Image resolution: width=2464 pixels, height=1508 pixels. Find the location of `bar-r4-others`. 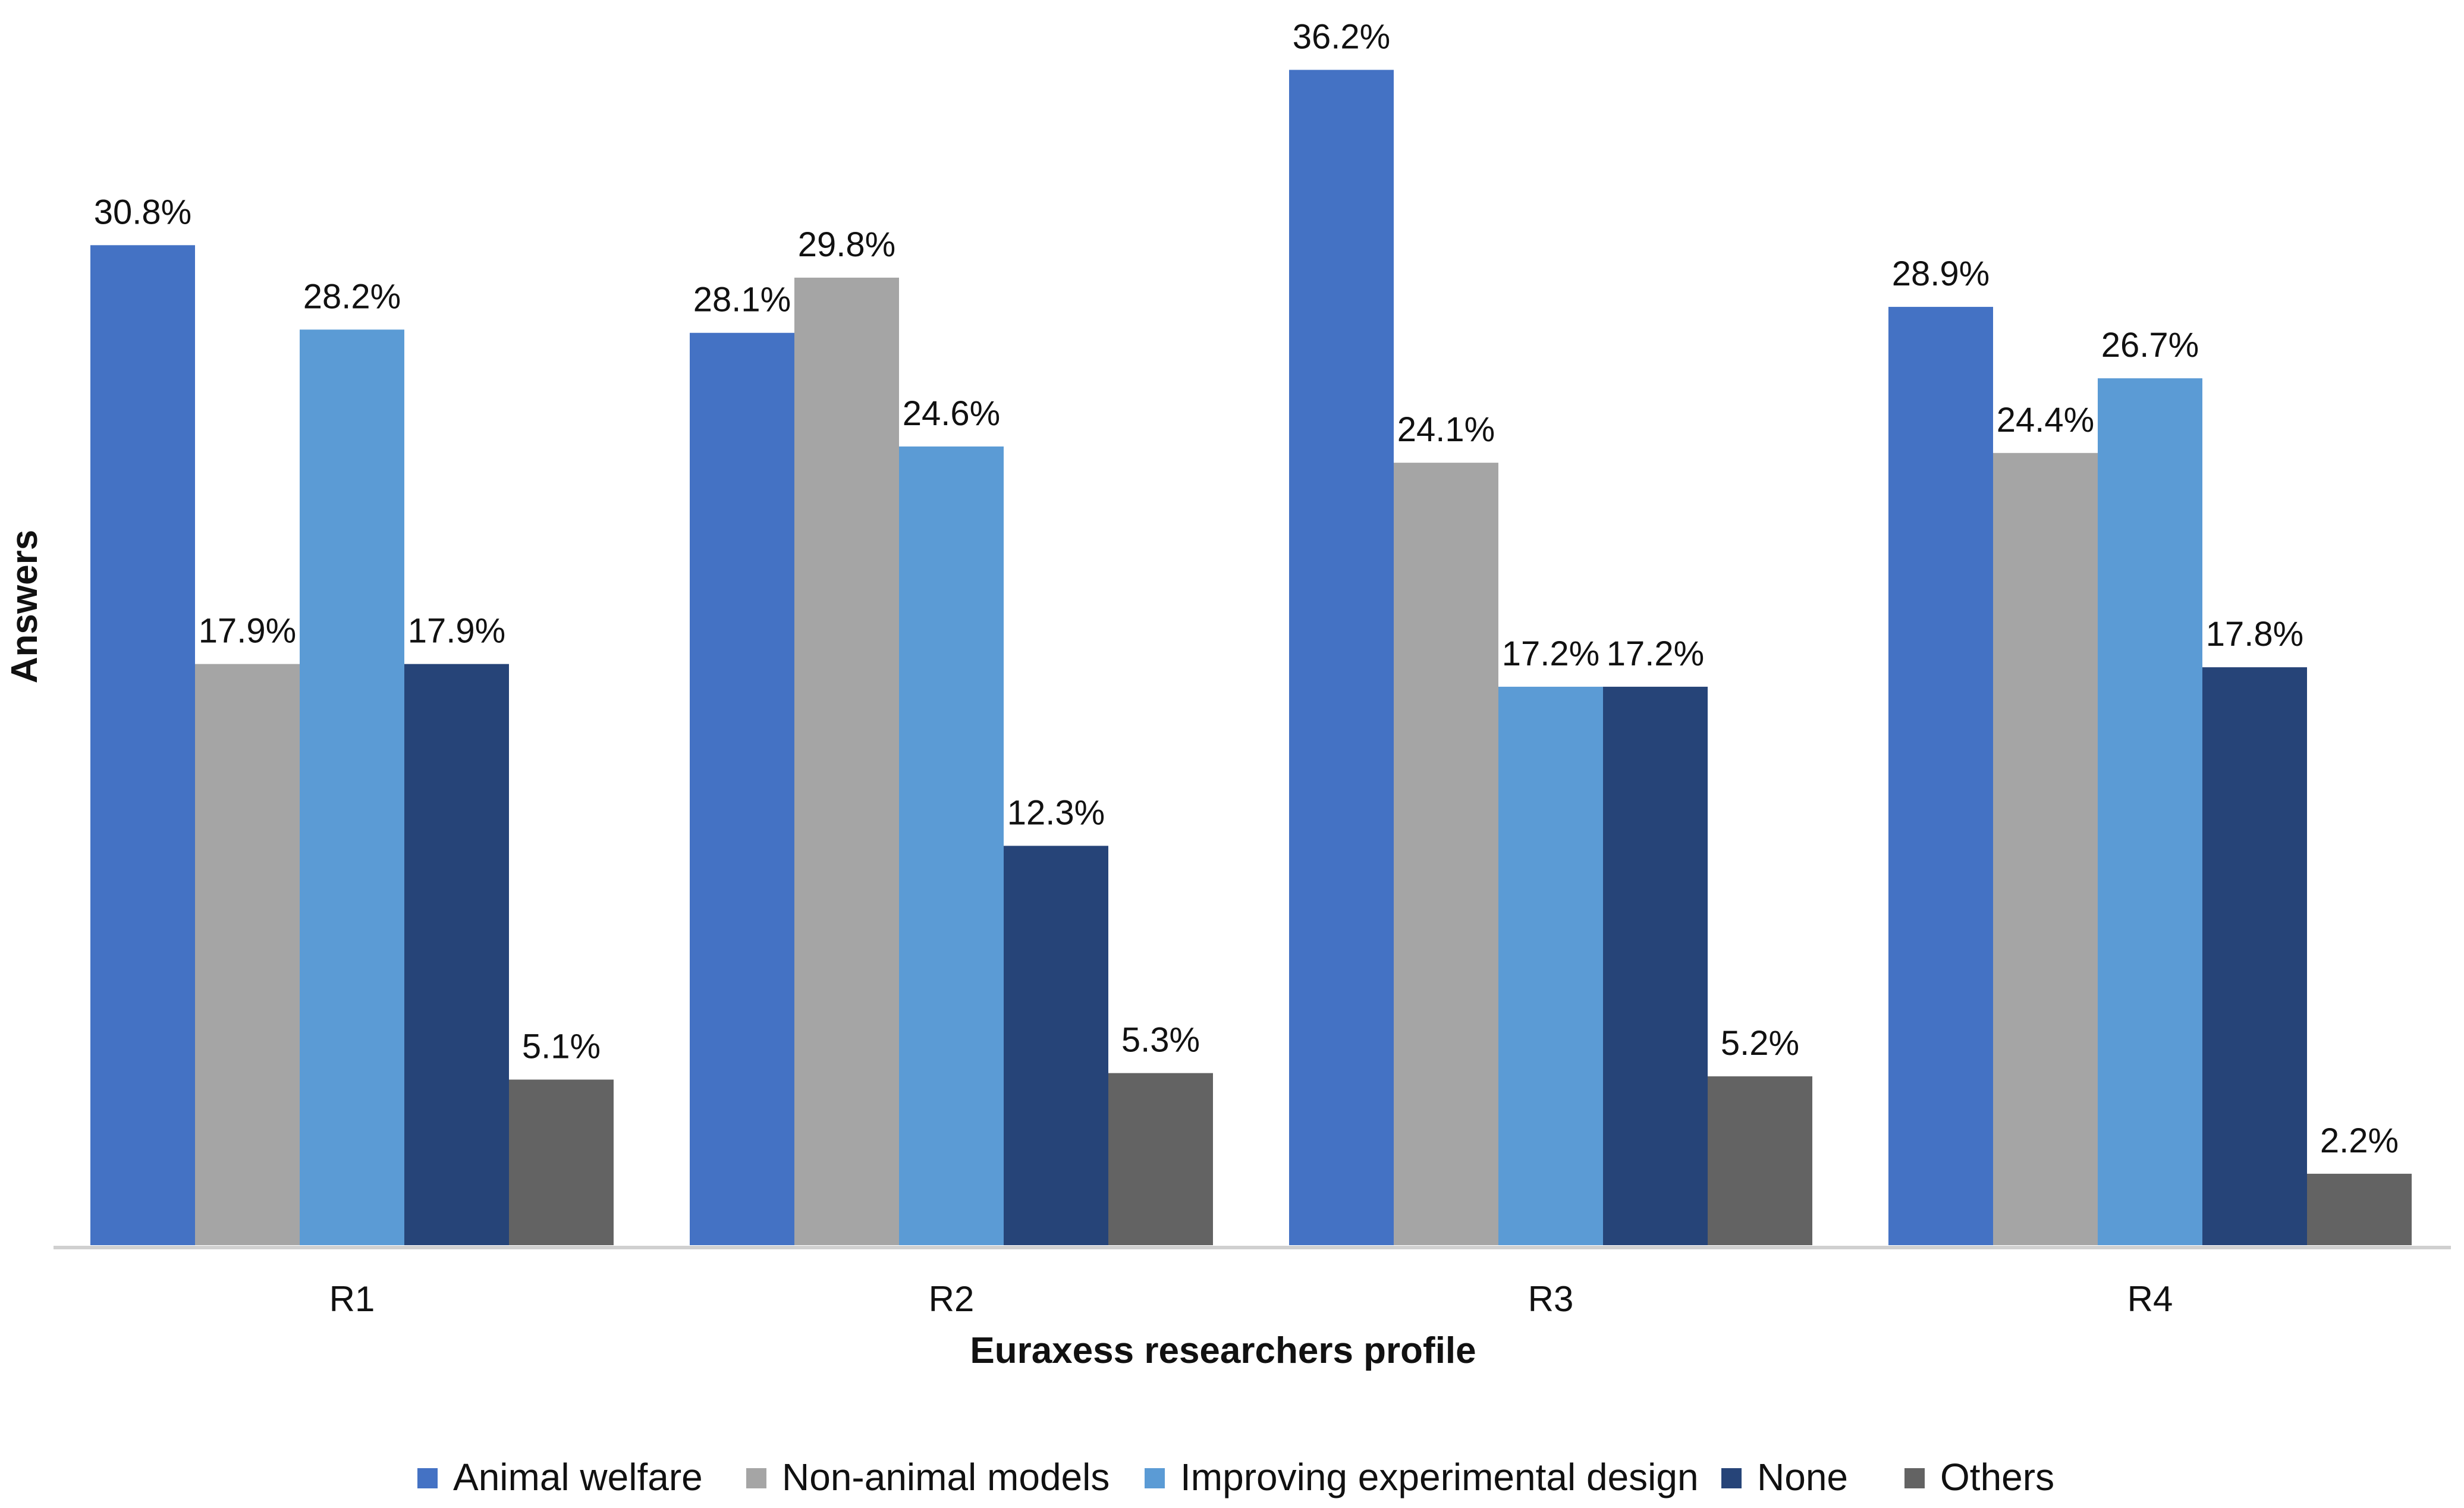

bar-r4-others is located at coordinates (2359, 1209).